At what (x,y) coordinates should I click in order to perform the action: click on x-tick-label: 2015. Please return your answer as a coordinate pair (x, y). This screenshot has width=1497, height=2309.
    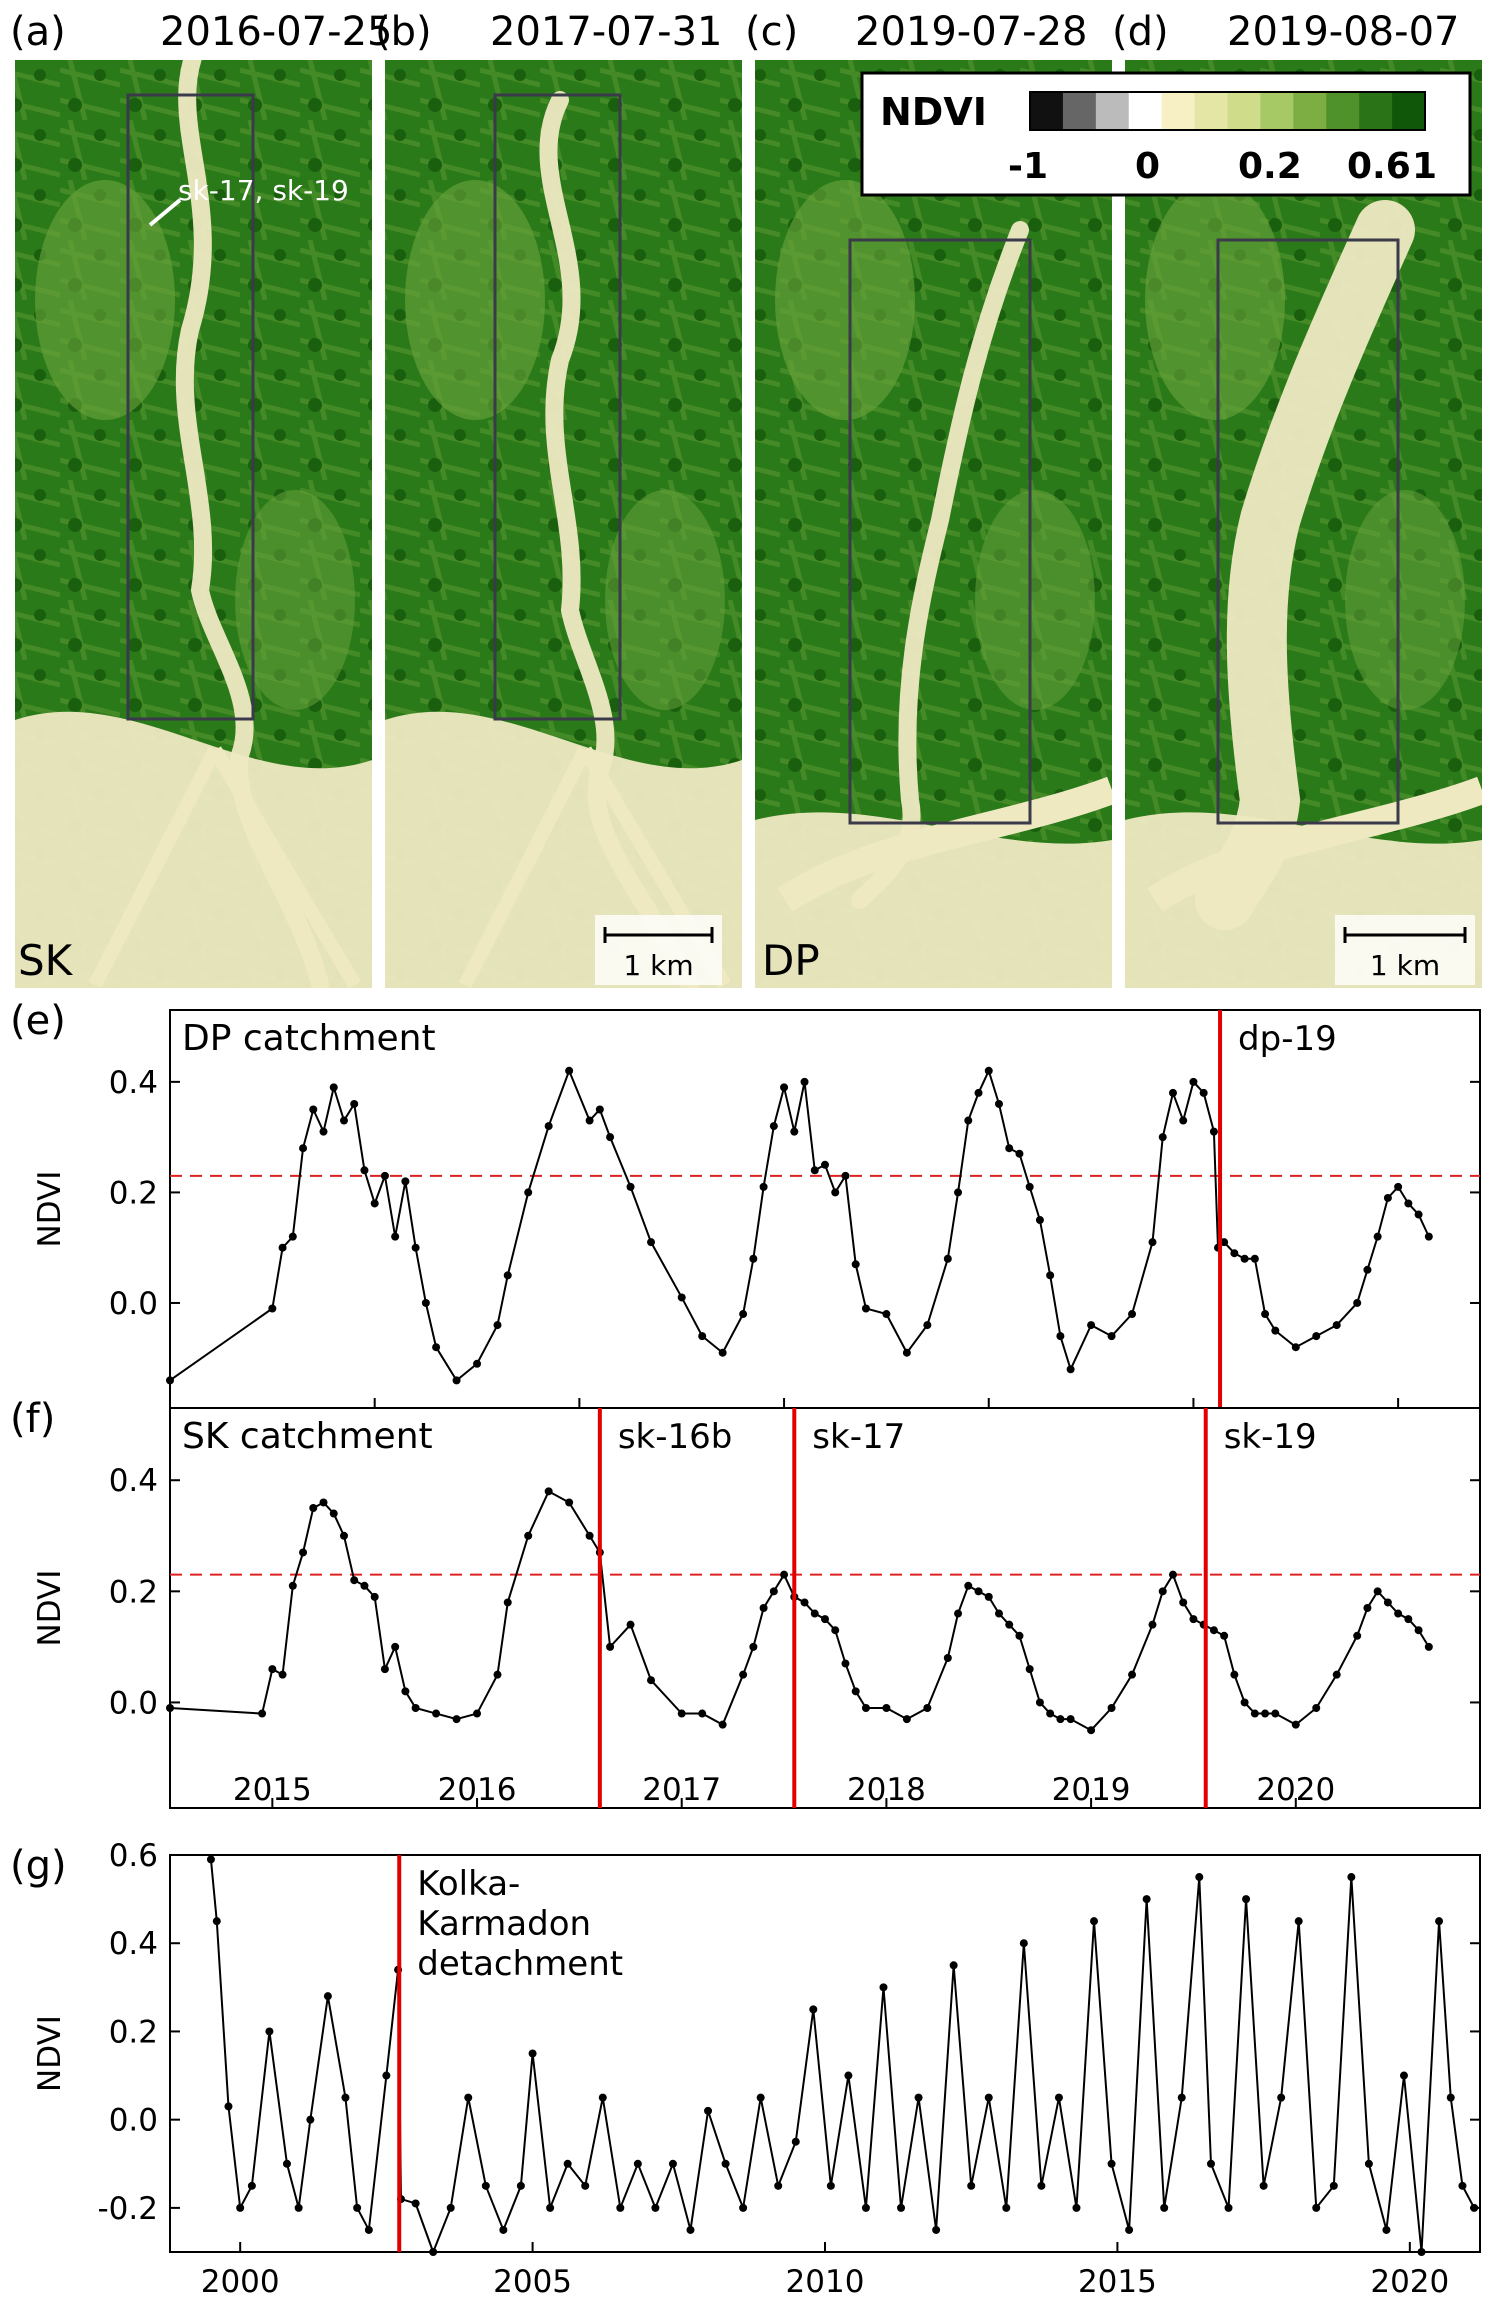
    Looking at the image, I should click on (272, 1790).